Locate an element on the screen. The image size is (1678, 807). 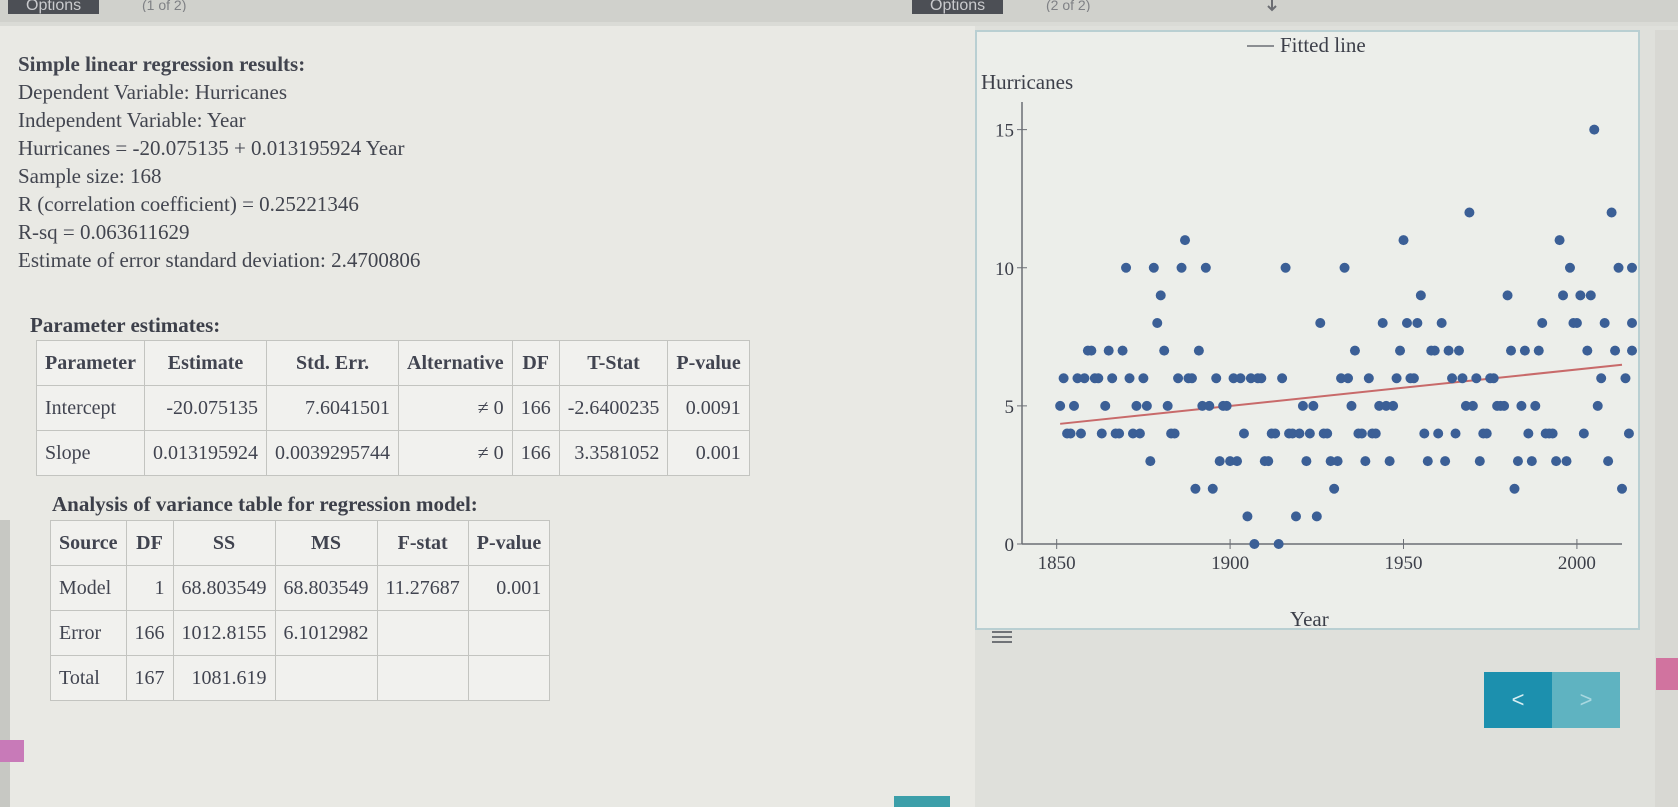
x-tick-label: 1850 is located at coordinates (1057, 563).